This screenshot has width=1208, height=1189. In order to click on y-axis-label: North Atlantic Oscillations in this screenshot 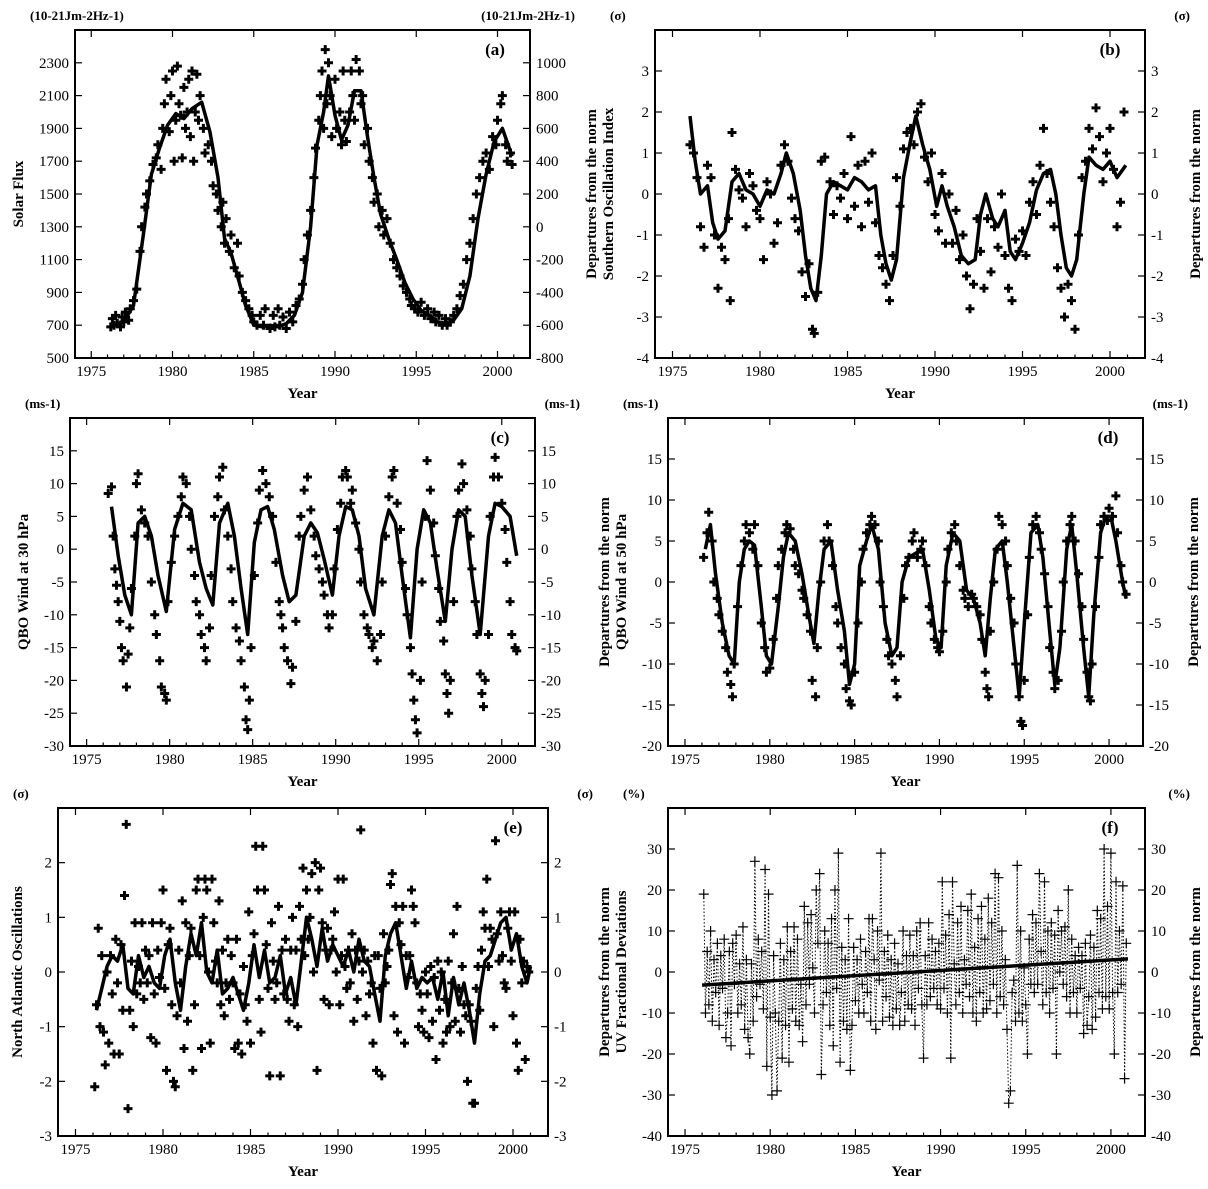, I will do `click(18, 972)`.